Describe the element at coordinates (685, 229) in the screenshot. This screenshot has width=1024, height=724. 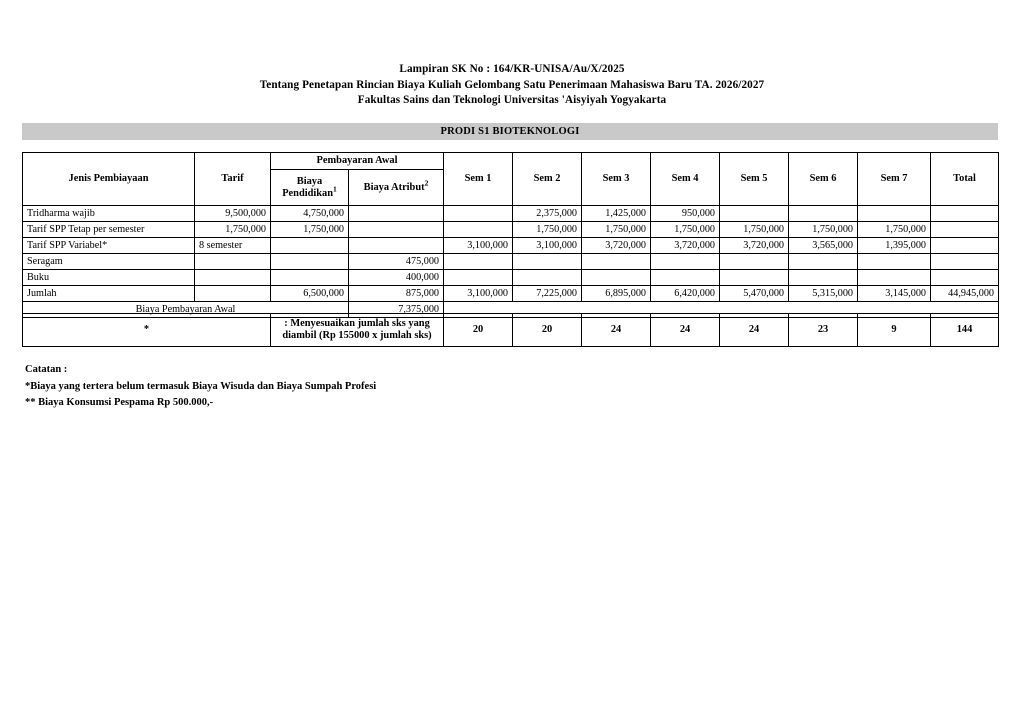
I see `row-sem4: 1,750,000` at that location.